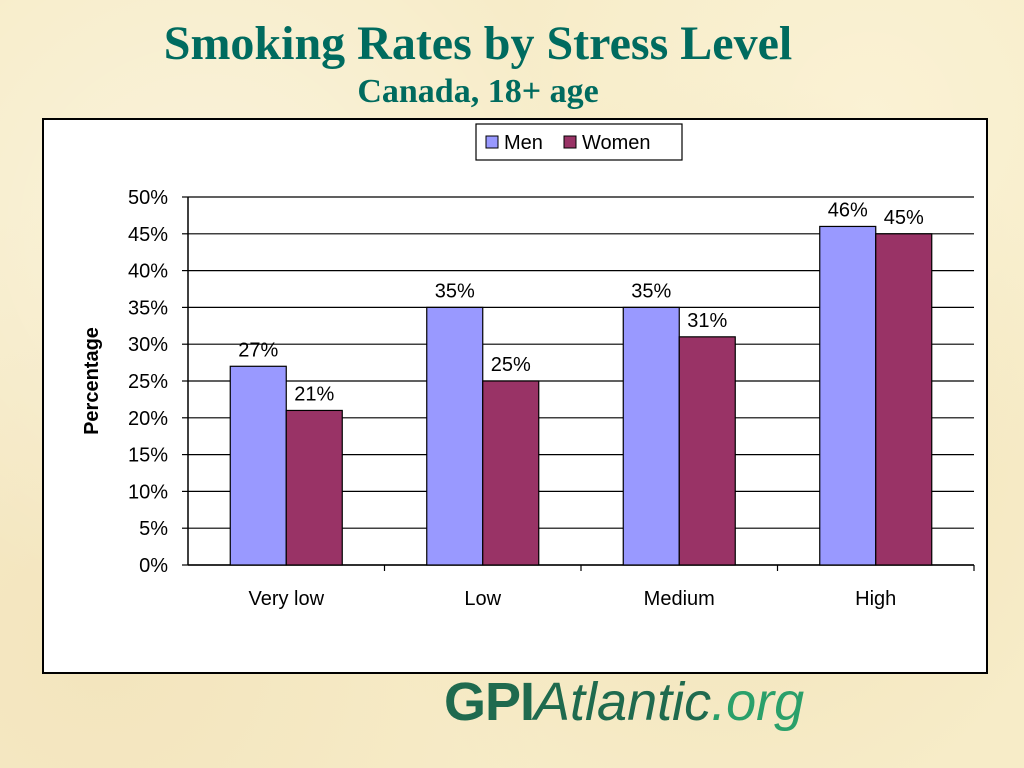 Image resolution: width=1024 pixels, height=768 pixels. I want to click on y-tick-label: 20%, so click(148, 419).